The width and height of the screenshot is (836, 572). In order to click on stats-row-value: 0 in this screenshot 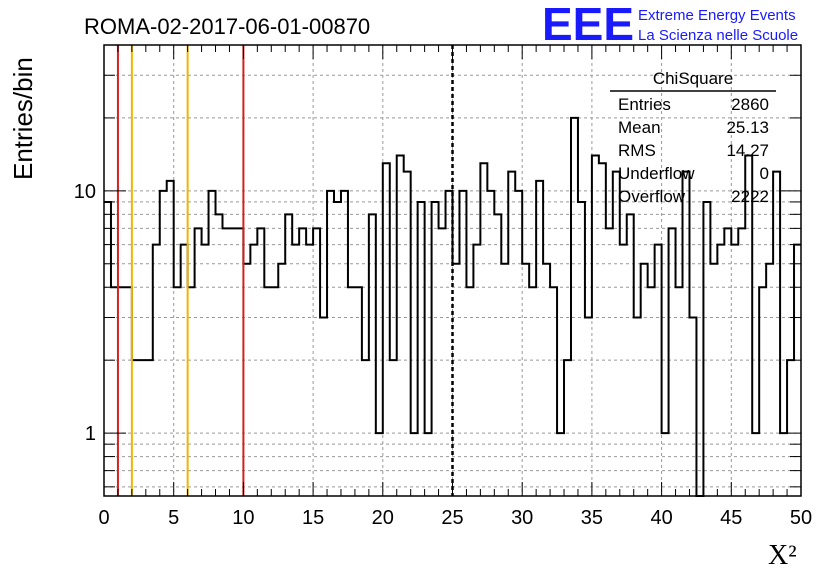, I will do `click(764, 173)`.